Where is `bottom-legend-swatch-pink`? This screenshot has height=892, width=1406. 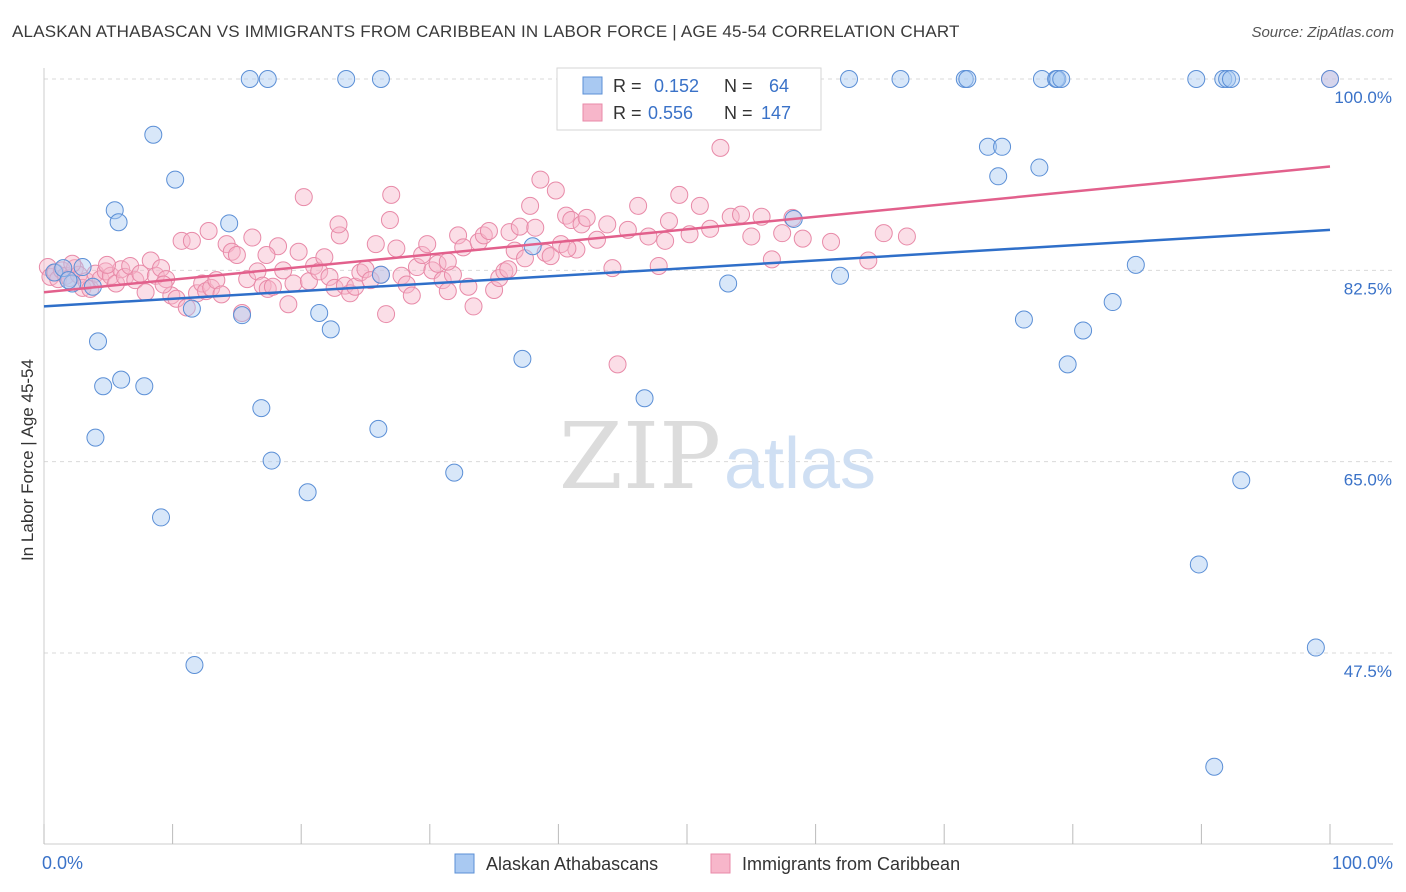 bottom-legend-swatch-pink is located at coordinates (720, 863).